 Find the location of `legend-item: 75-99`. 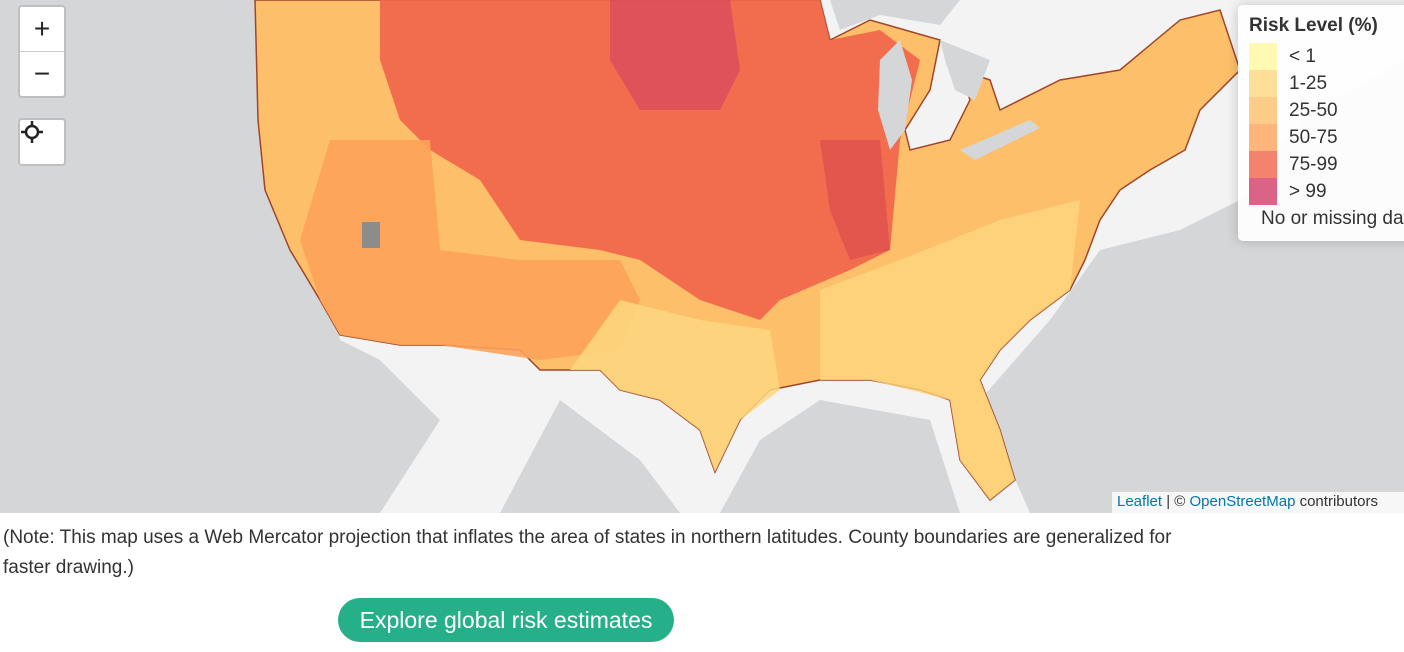

legend-item: 75-99 is located at coordinates (1326, 164).